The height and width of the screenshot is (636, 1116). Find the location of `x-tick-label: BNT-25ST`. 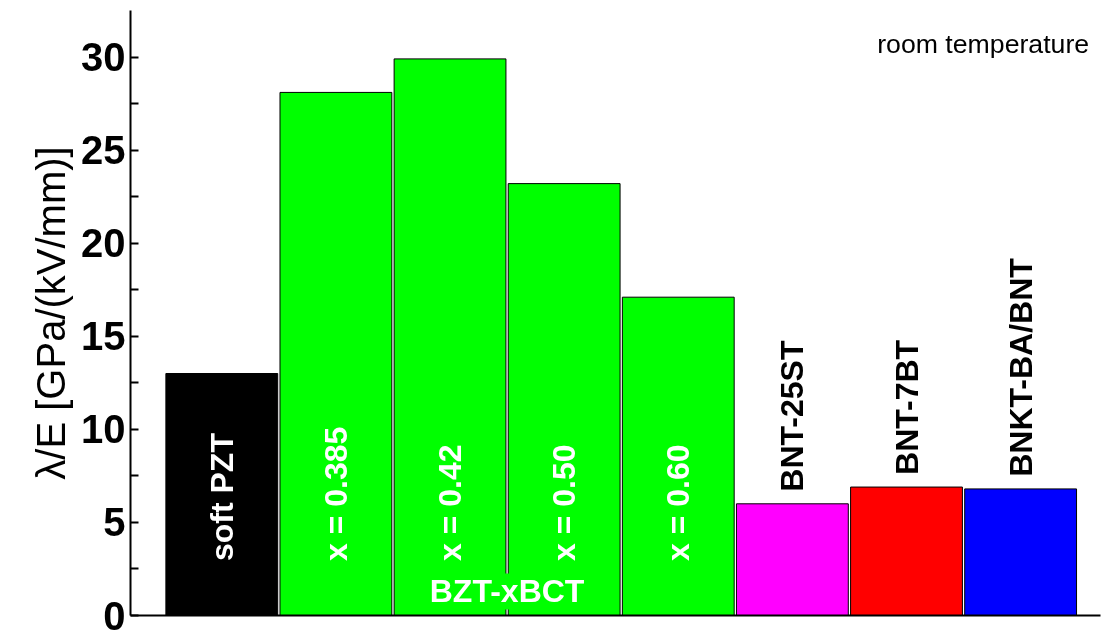

x-tick-label: BNT-25ST is located at coordinates (792, 416).